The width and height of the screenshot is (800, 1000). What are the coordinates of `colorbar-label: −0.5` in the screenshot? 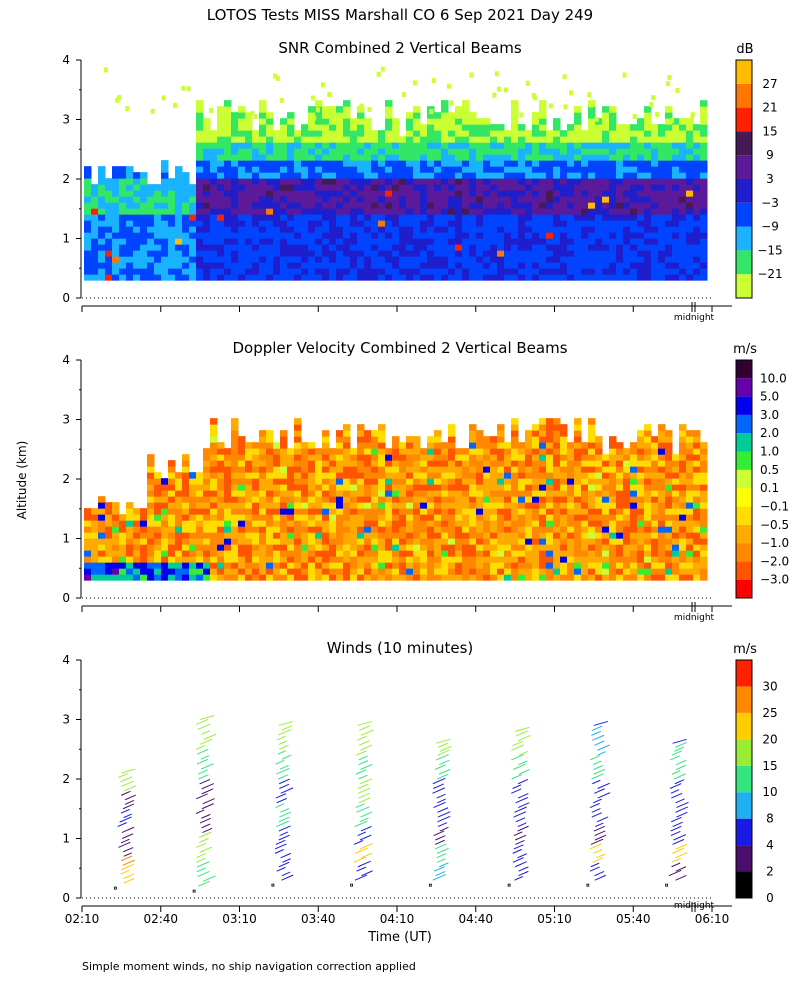 It's located at (774, 525).